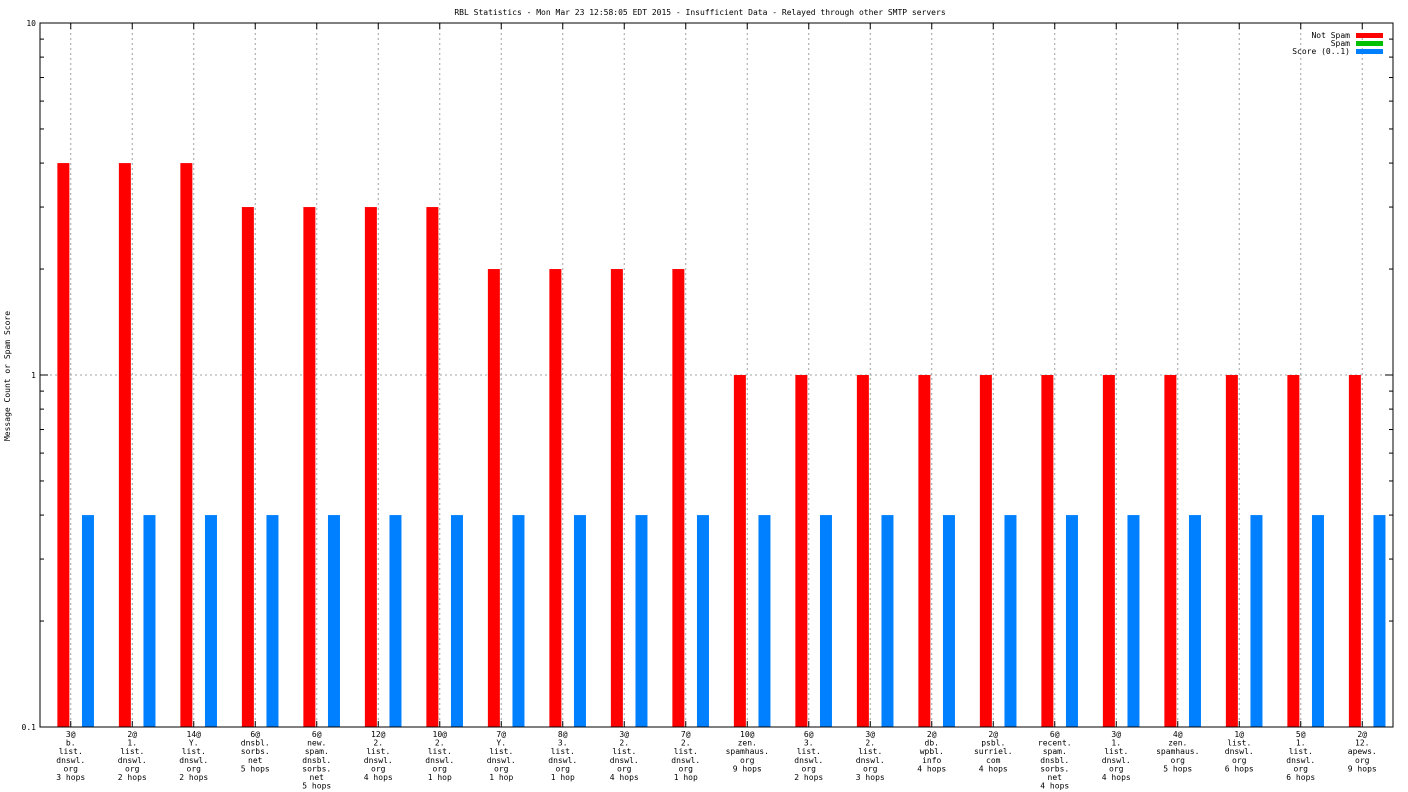 The width and height of the screenshot is (1408, 792). What do you see at coordinates (1239, 734) in the screenshot?
I see `x-tick-label-line: 1@` at bounding box center [1239, 734].